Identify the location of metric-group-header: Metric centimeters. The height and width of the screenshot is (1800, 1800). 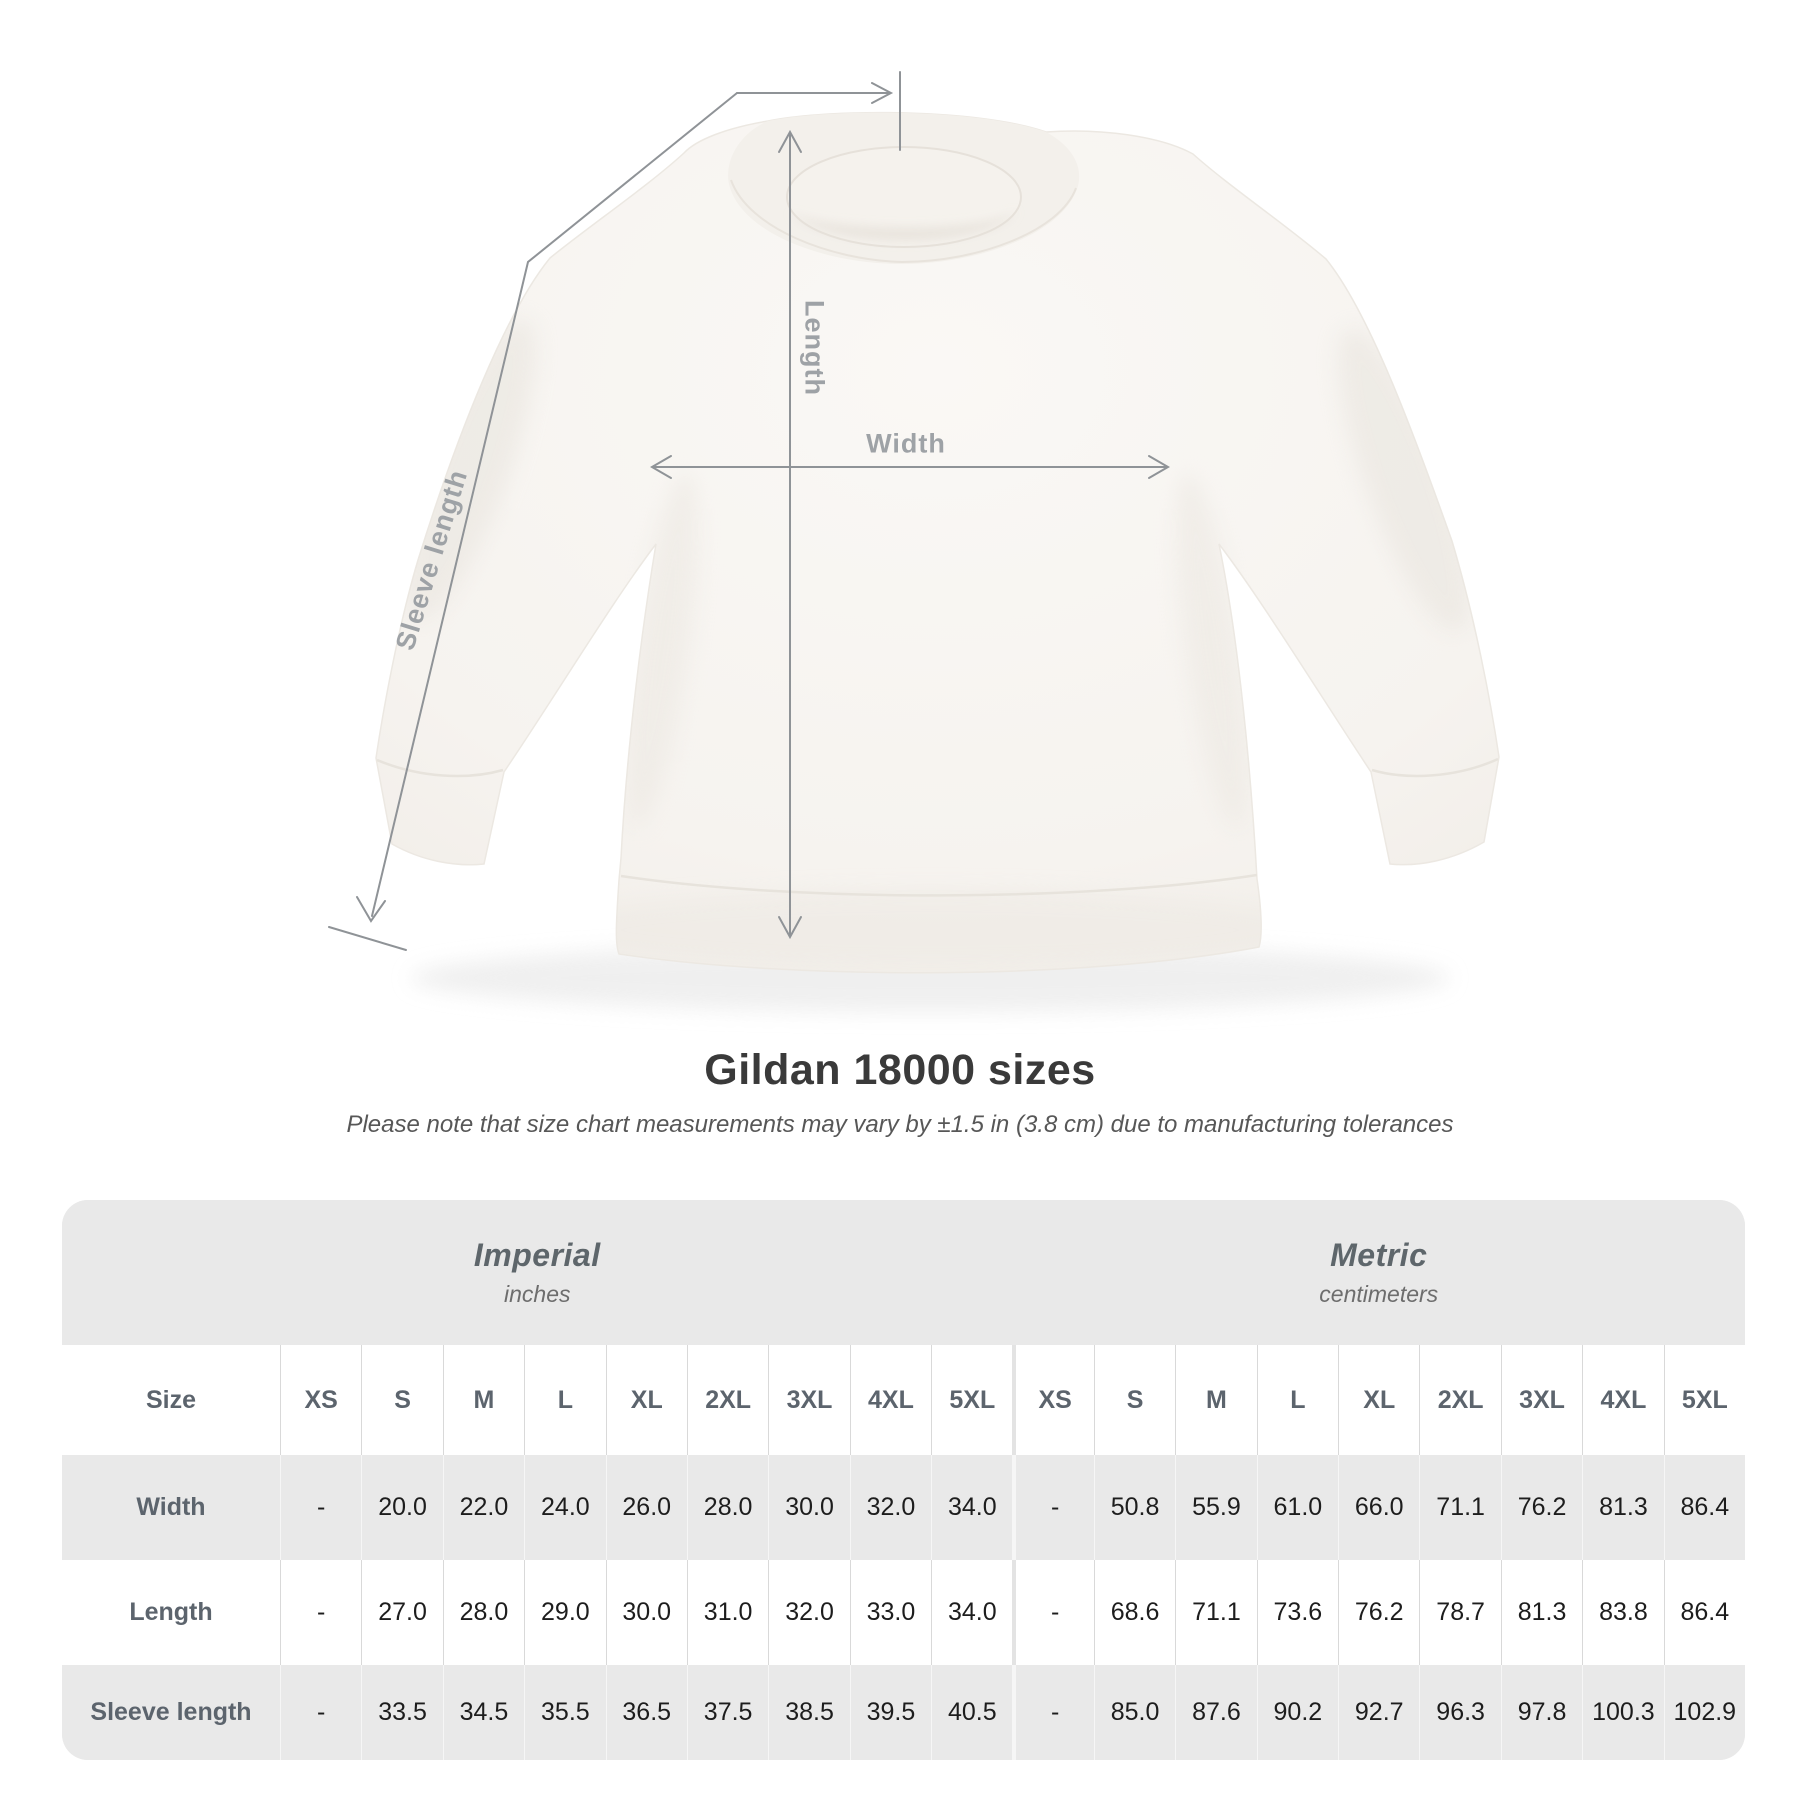
(1378, 1272).